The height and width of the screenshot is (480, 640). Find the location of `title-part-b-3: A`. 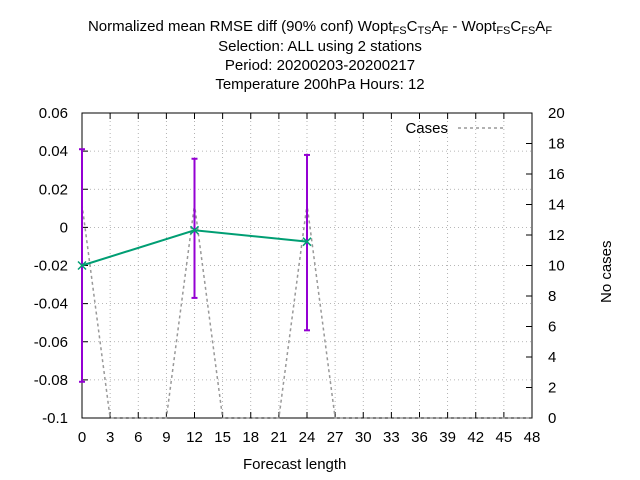

title-part-b-3: A is located at coordinates (540, 26).